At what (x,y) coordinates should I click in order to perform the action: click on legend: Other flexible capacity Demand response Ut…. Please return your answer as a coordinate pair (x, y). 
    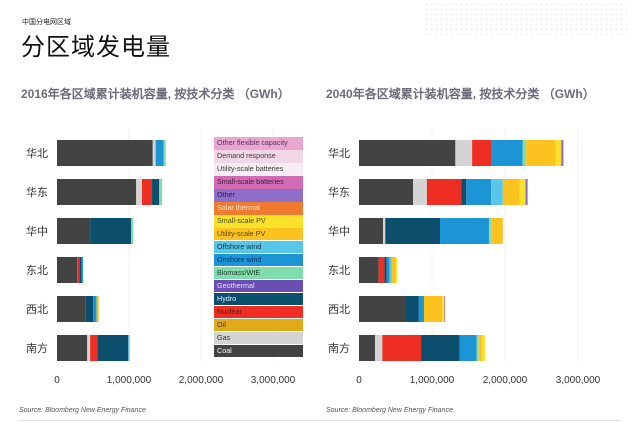
    Looking at the image, I should click on (258, 247).